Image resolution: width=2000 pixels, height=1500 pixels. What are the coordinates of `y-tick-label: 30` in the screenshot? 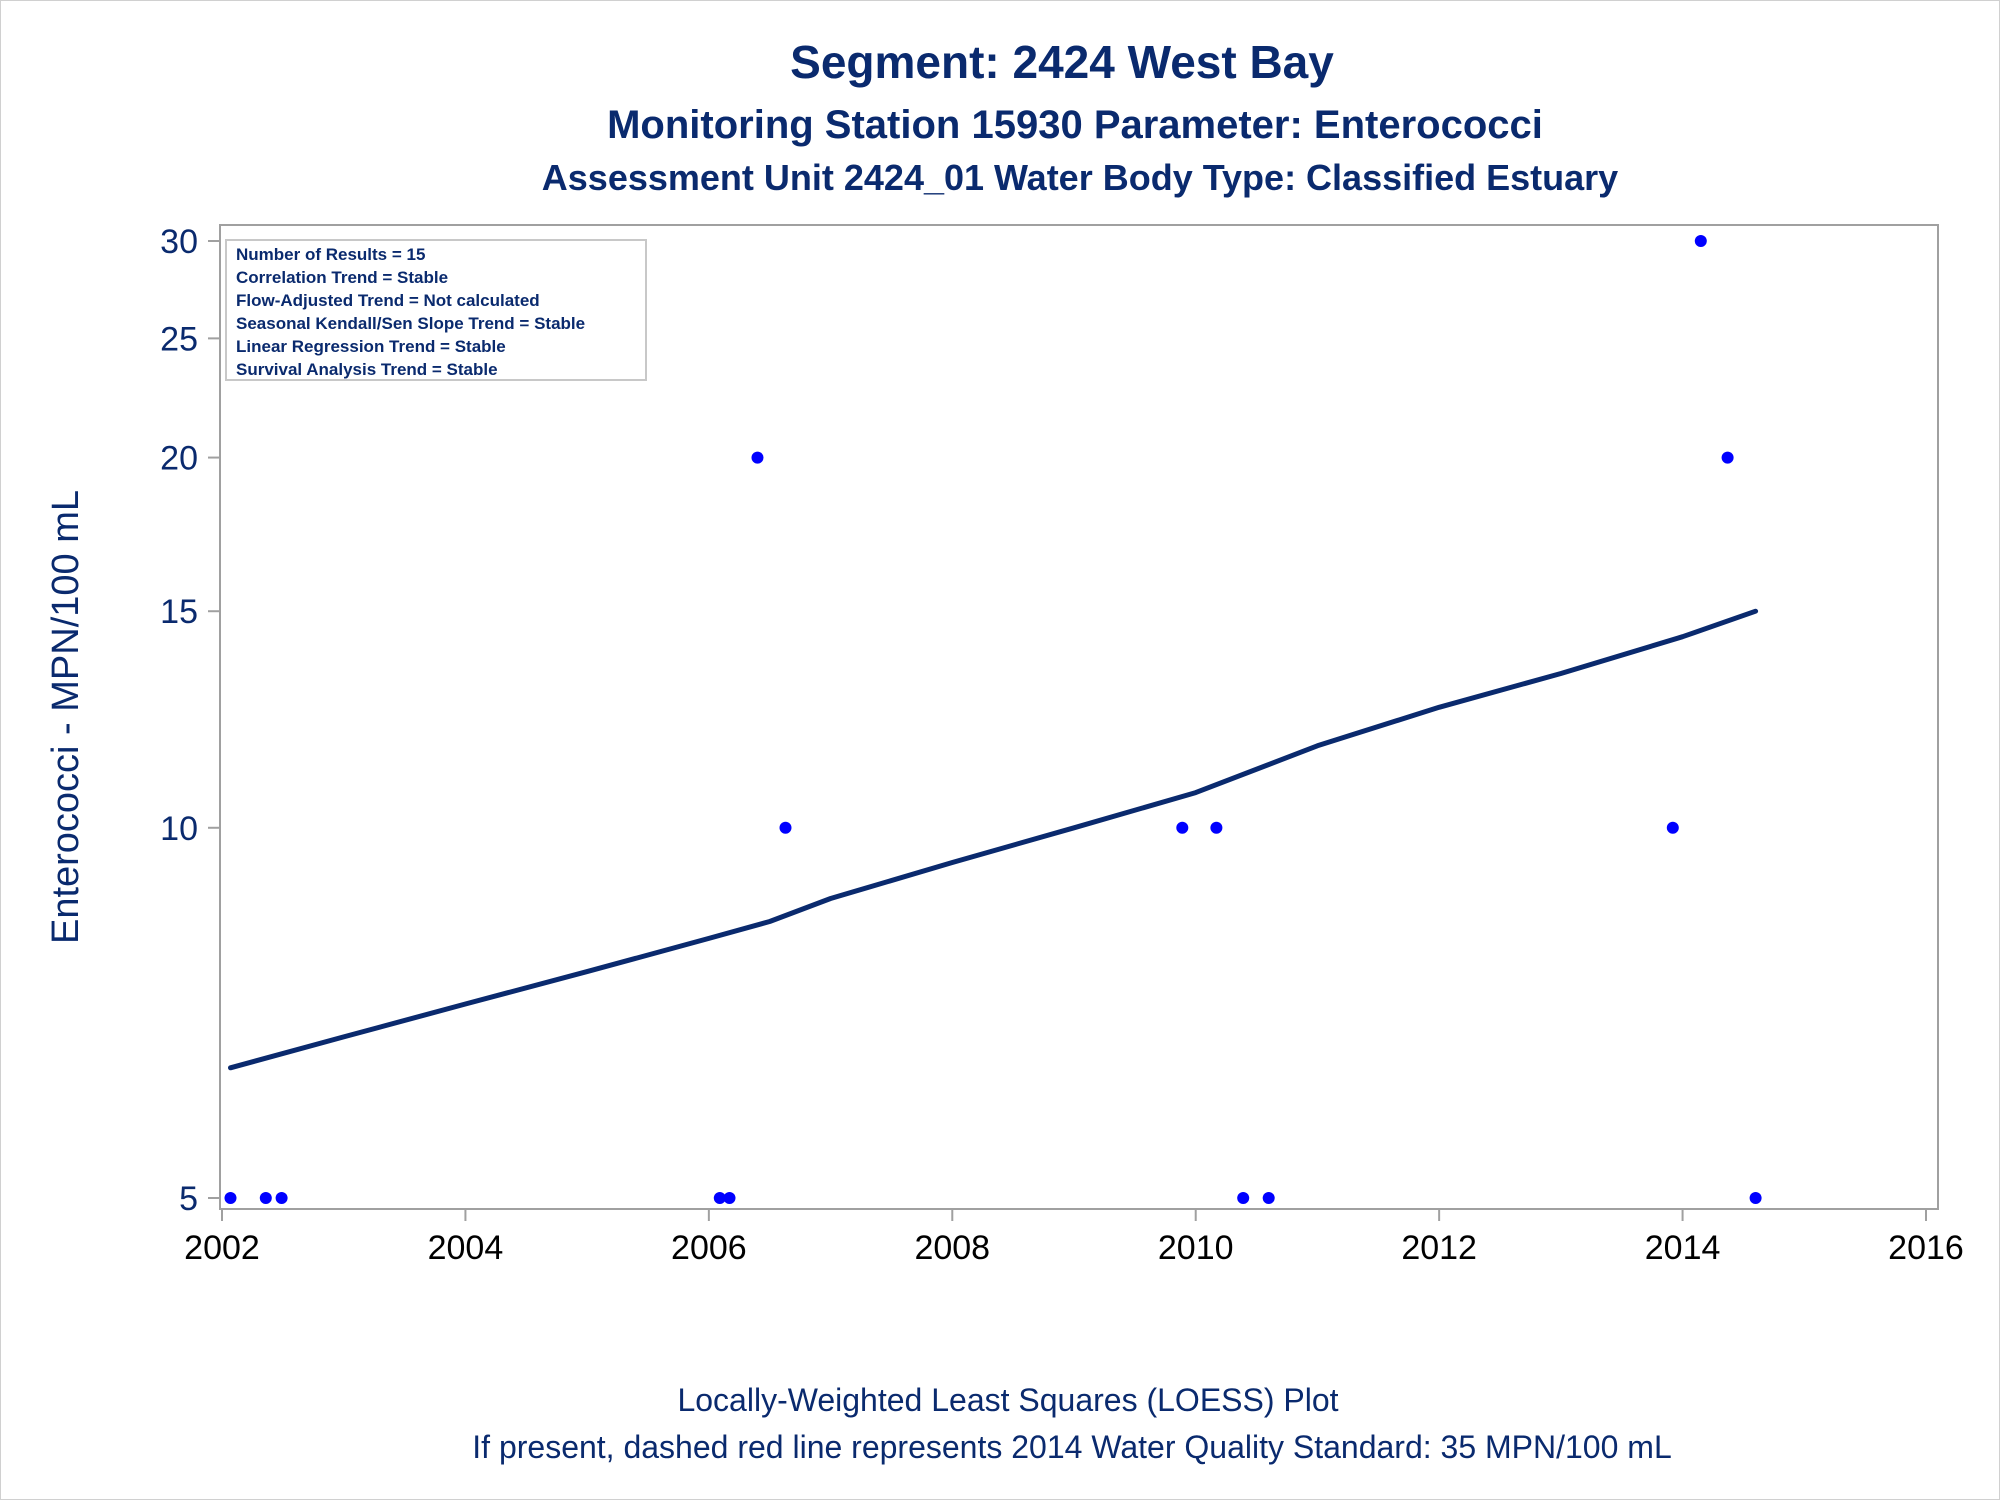 It's located at (179, 242).